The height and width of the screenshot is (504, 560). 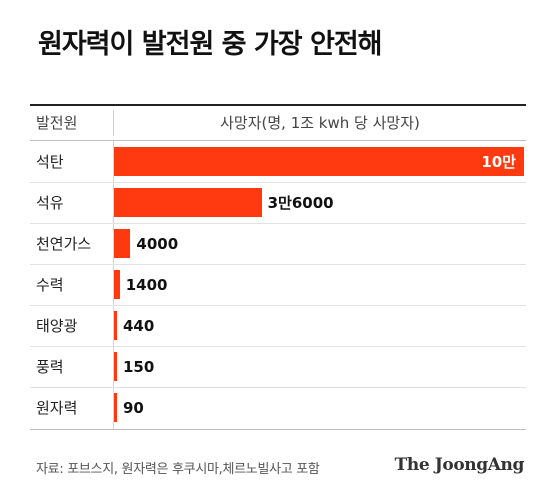 What do you see at coordinates (50, 202) in the screenshot?
I see `category-label: 석유` at bounding box center [50, 202].